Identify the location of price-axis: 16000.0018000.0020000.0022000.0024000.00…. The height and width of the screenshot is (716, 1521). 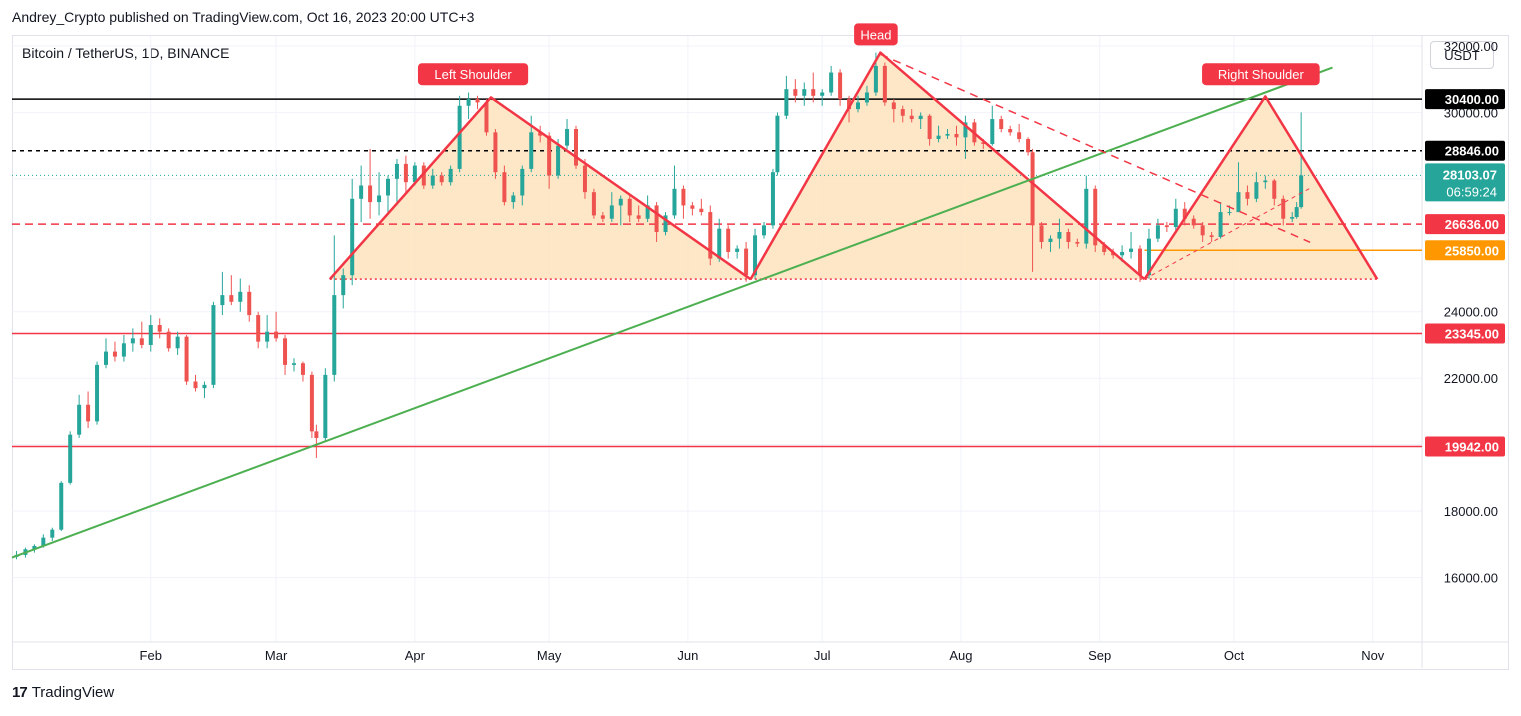
(1465, 312).